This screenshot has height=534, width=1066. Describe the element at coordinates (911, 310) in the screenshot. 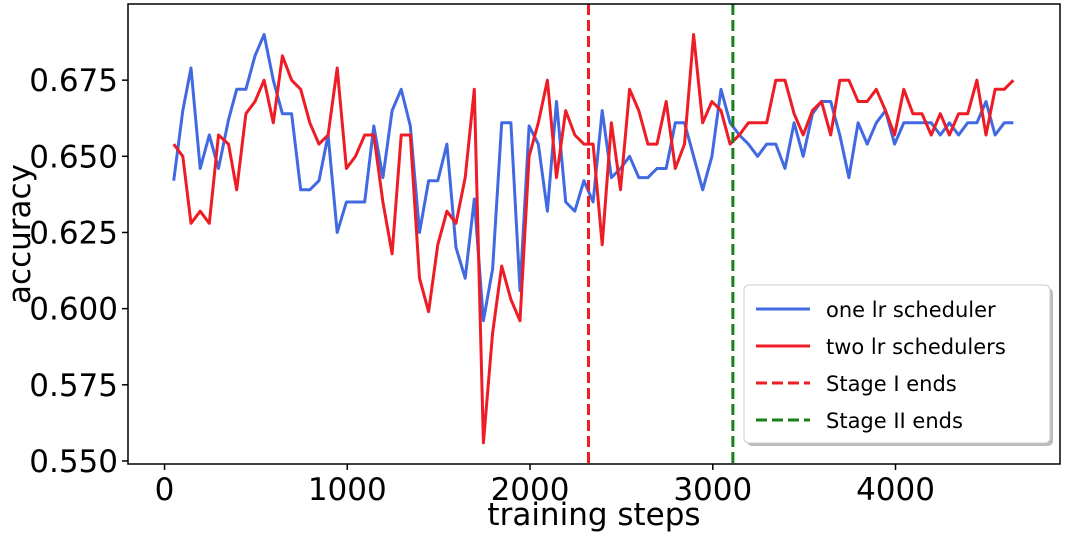

I see `legend-label: one lr scheduler` at that location.